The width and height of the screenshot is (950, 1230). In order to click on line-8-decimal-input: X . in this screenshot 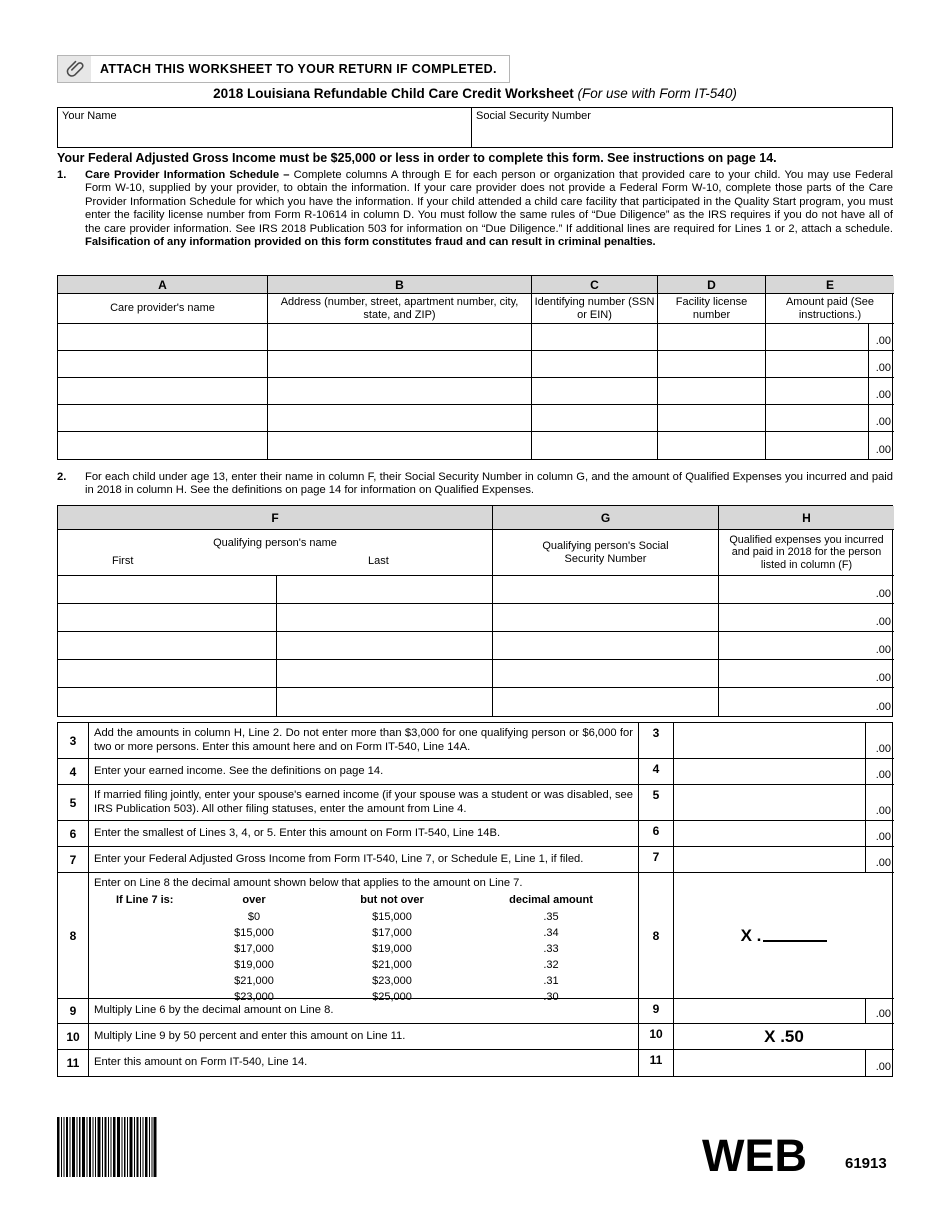, I will do `click(784, 936)`.